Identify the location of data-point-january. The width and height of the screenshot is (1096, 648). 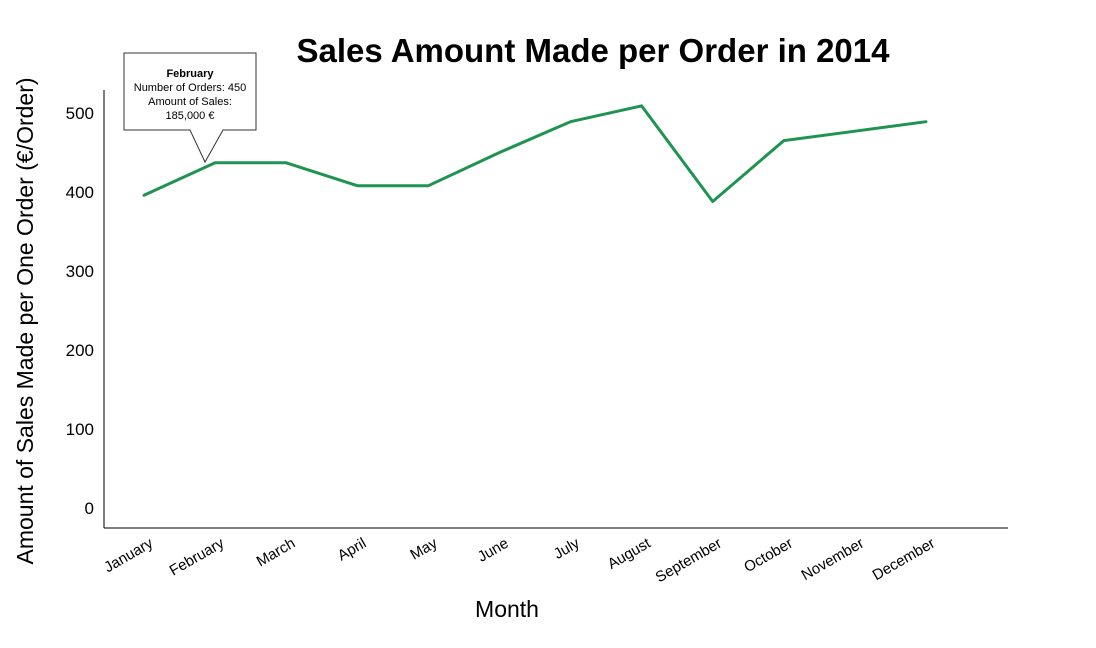
(144, 195).